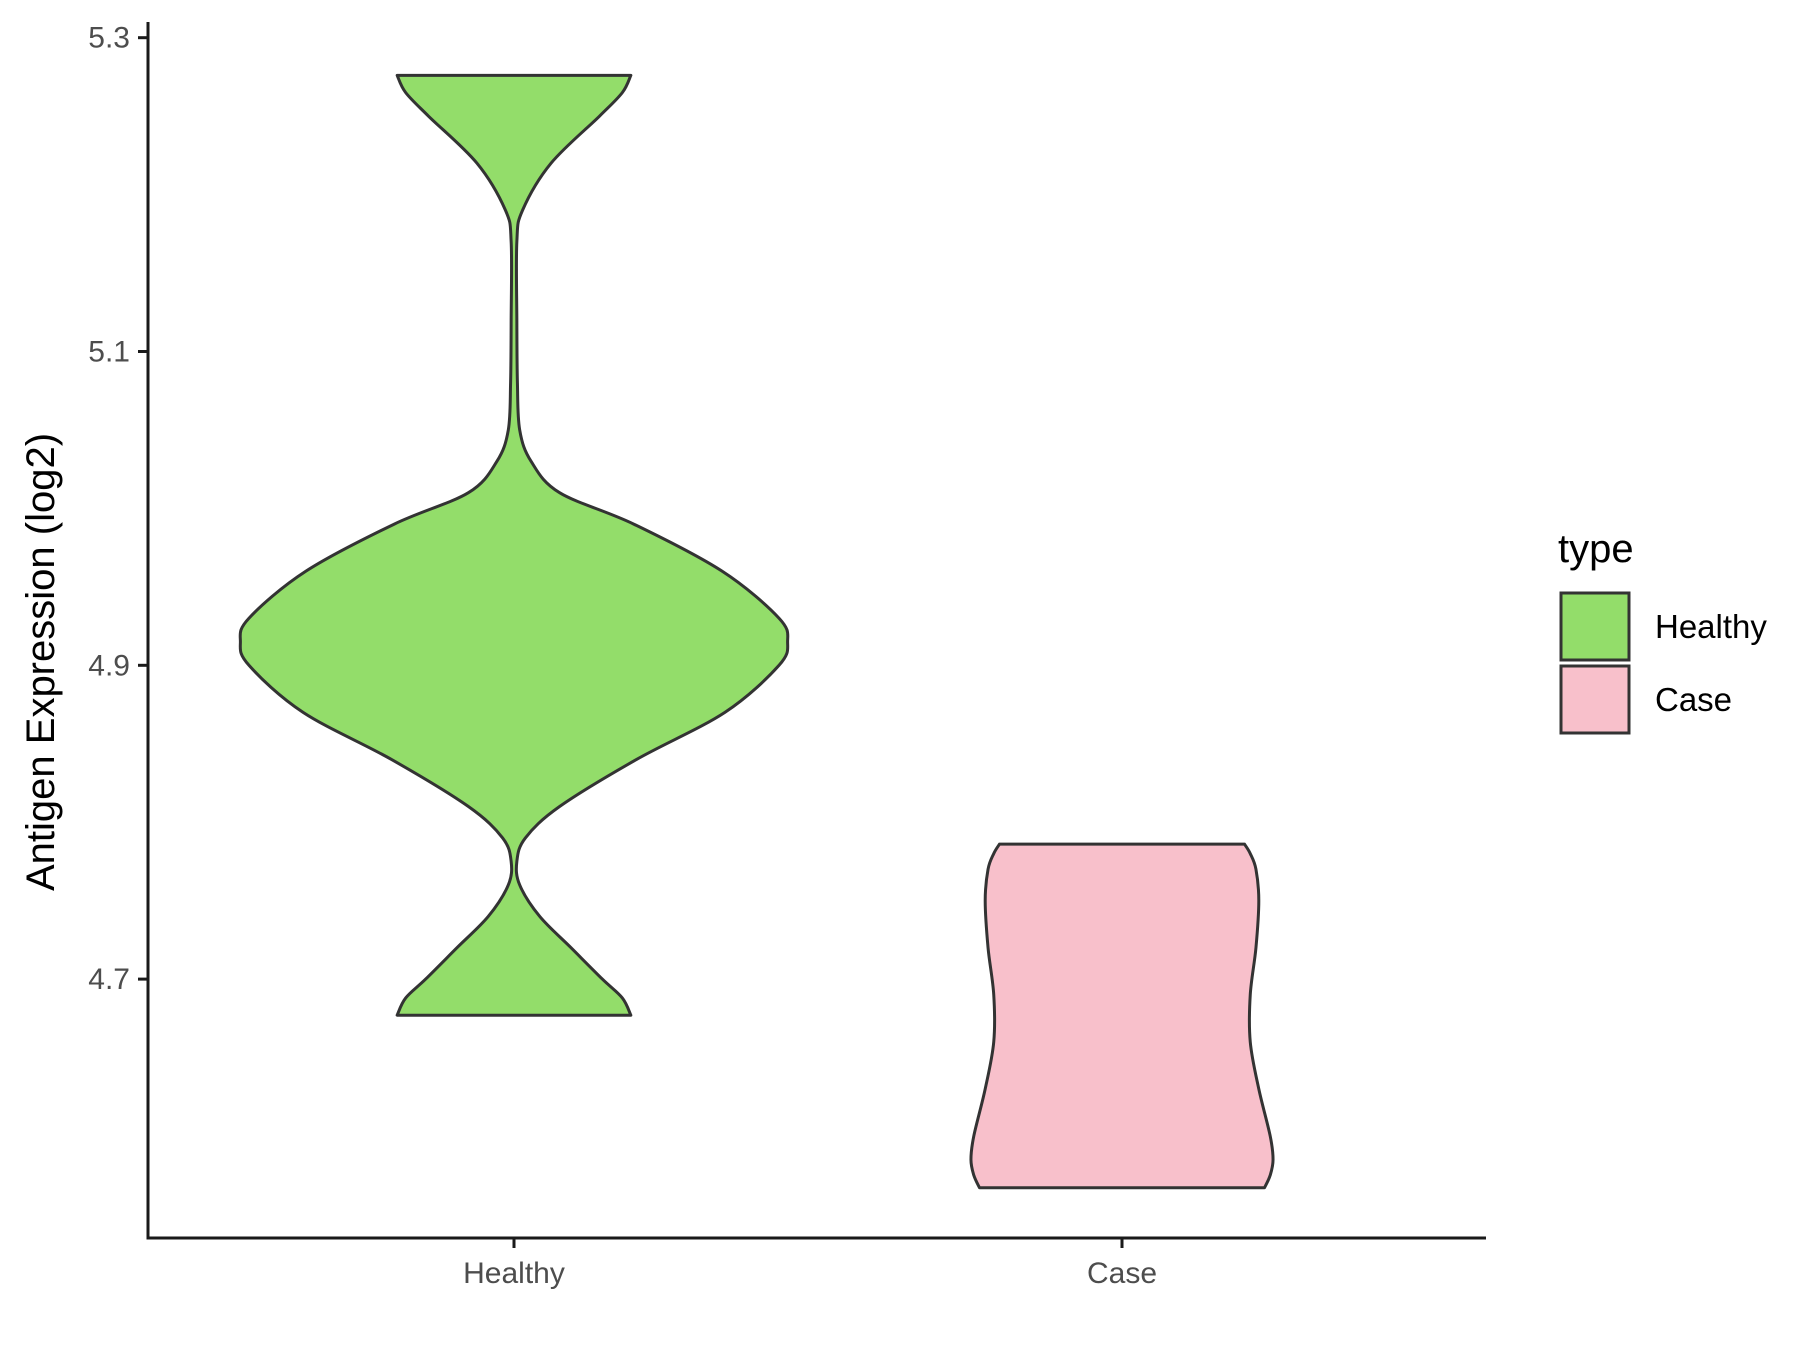  What do you see at coordinates (810, 1264) in the screenshot?
I see `x-axis-ticks: Healthy Case` at bounding box center [810, 1264].